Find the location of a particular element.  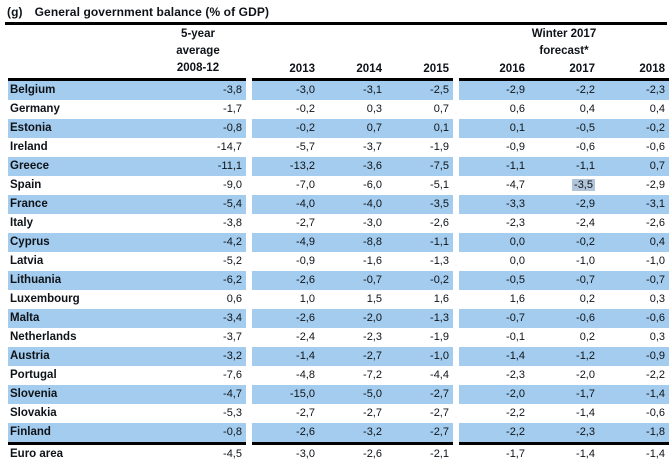

table-row: Finland -0,8 -2,6 -3,2 -2,7 -2,2 -2,3 -1,8 is located at coordinates (338, 432).